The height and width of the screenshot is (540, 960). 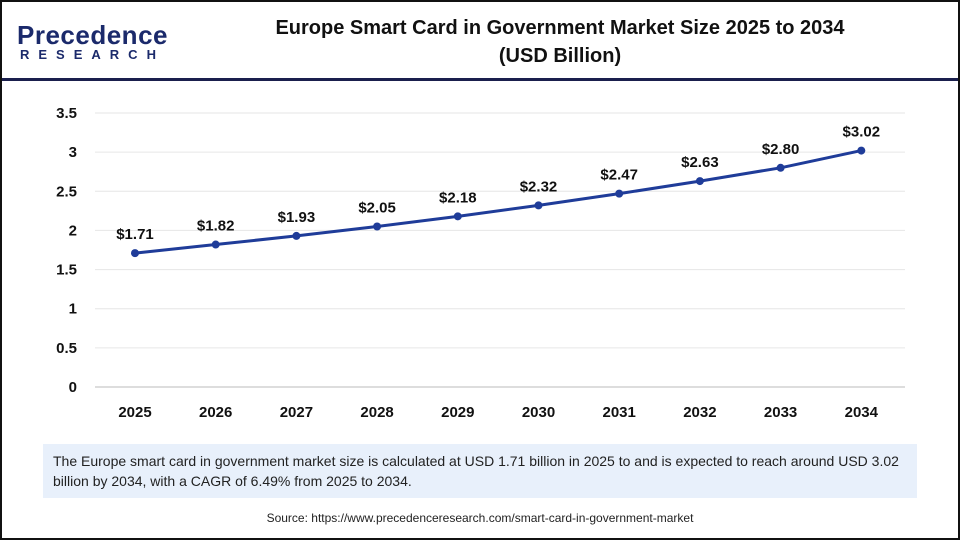 I want to click on y-tick-label: 3, so click(x=73, y=152).